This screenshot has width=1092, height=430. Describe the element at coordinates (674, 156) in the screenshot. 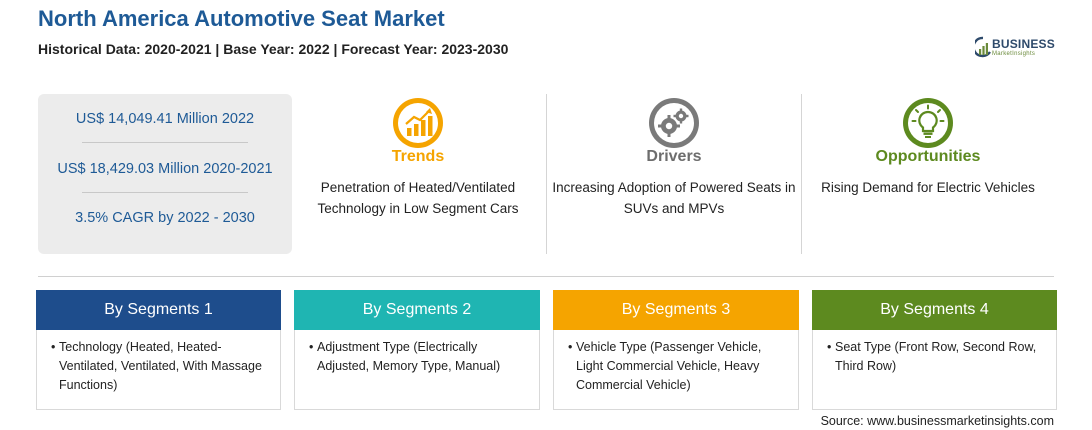

I see `drivers-heading: Drivers` at that location.